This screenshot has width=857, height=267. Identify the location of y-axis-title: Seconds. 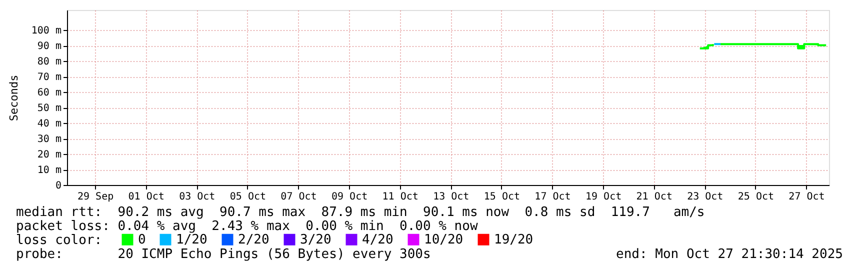
(13, 98).